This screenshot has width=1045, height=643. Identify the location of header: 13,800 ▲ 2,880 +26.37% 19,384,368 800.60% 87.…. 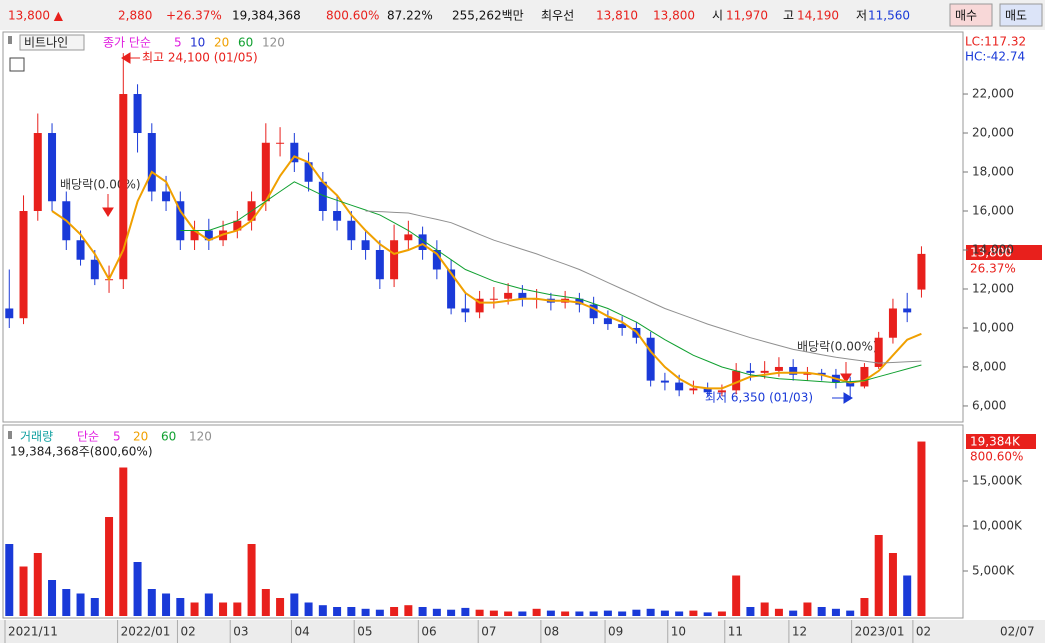
(525, 15).